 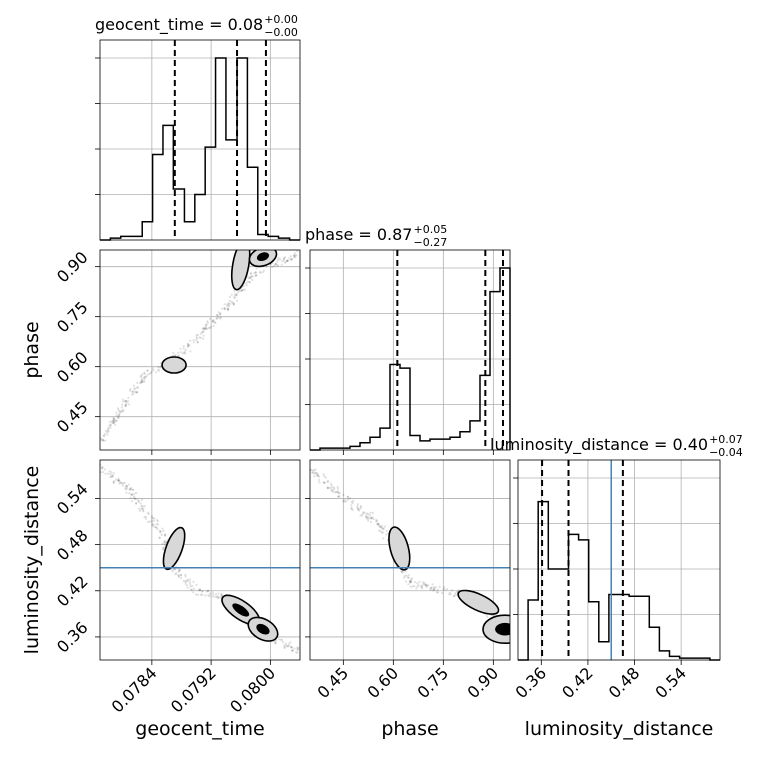 What do you see at coordinates (72, 417) in the screenshot?
I see `phase-ytick-label: 0.45` at bounding box center [72, 417].